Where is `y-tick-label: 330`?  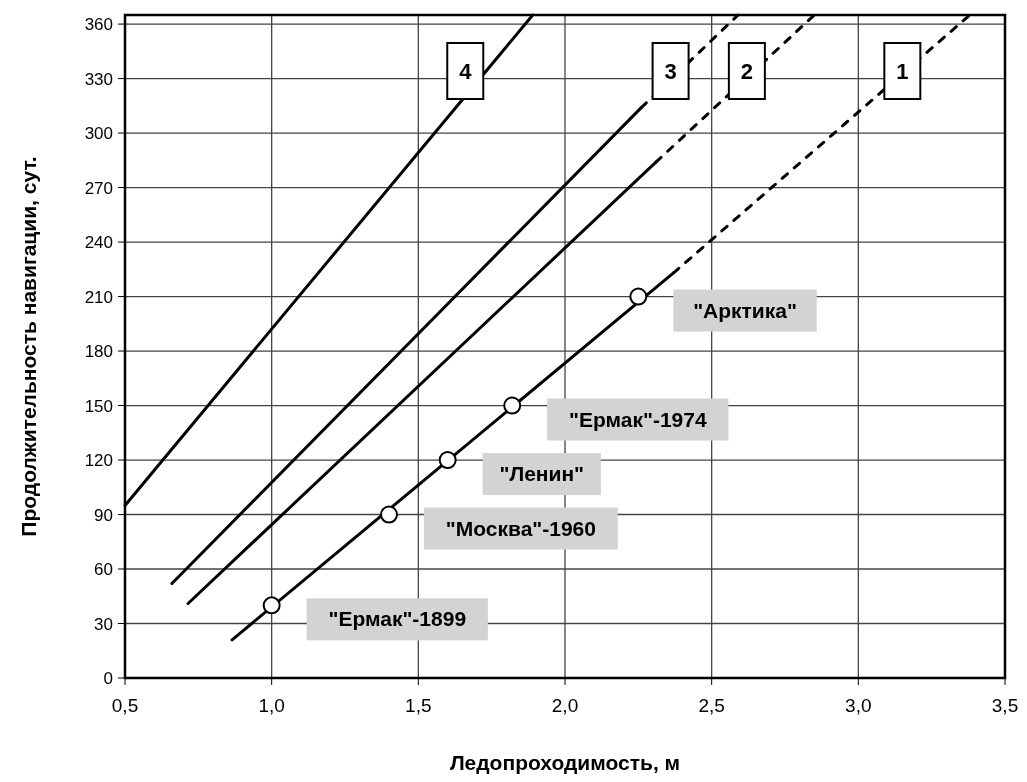
y-tick-label: 330 is located at coordinates (98, 79).